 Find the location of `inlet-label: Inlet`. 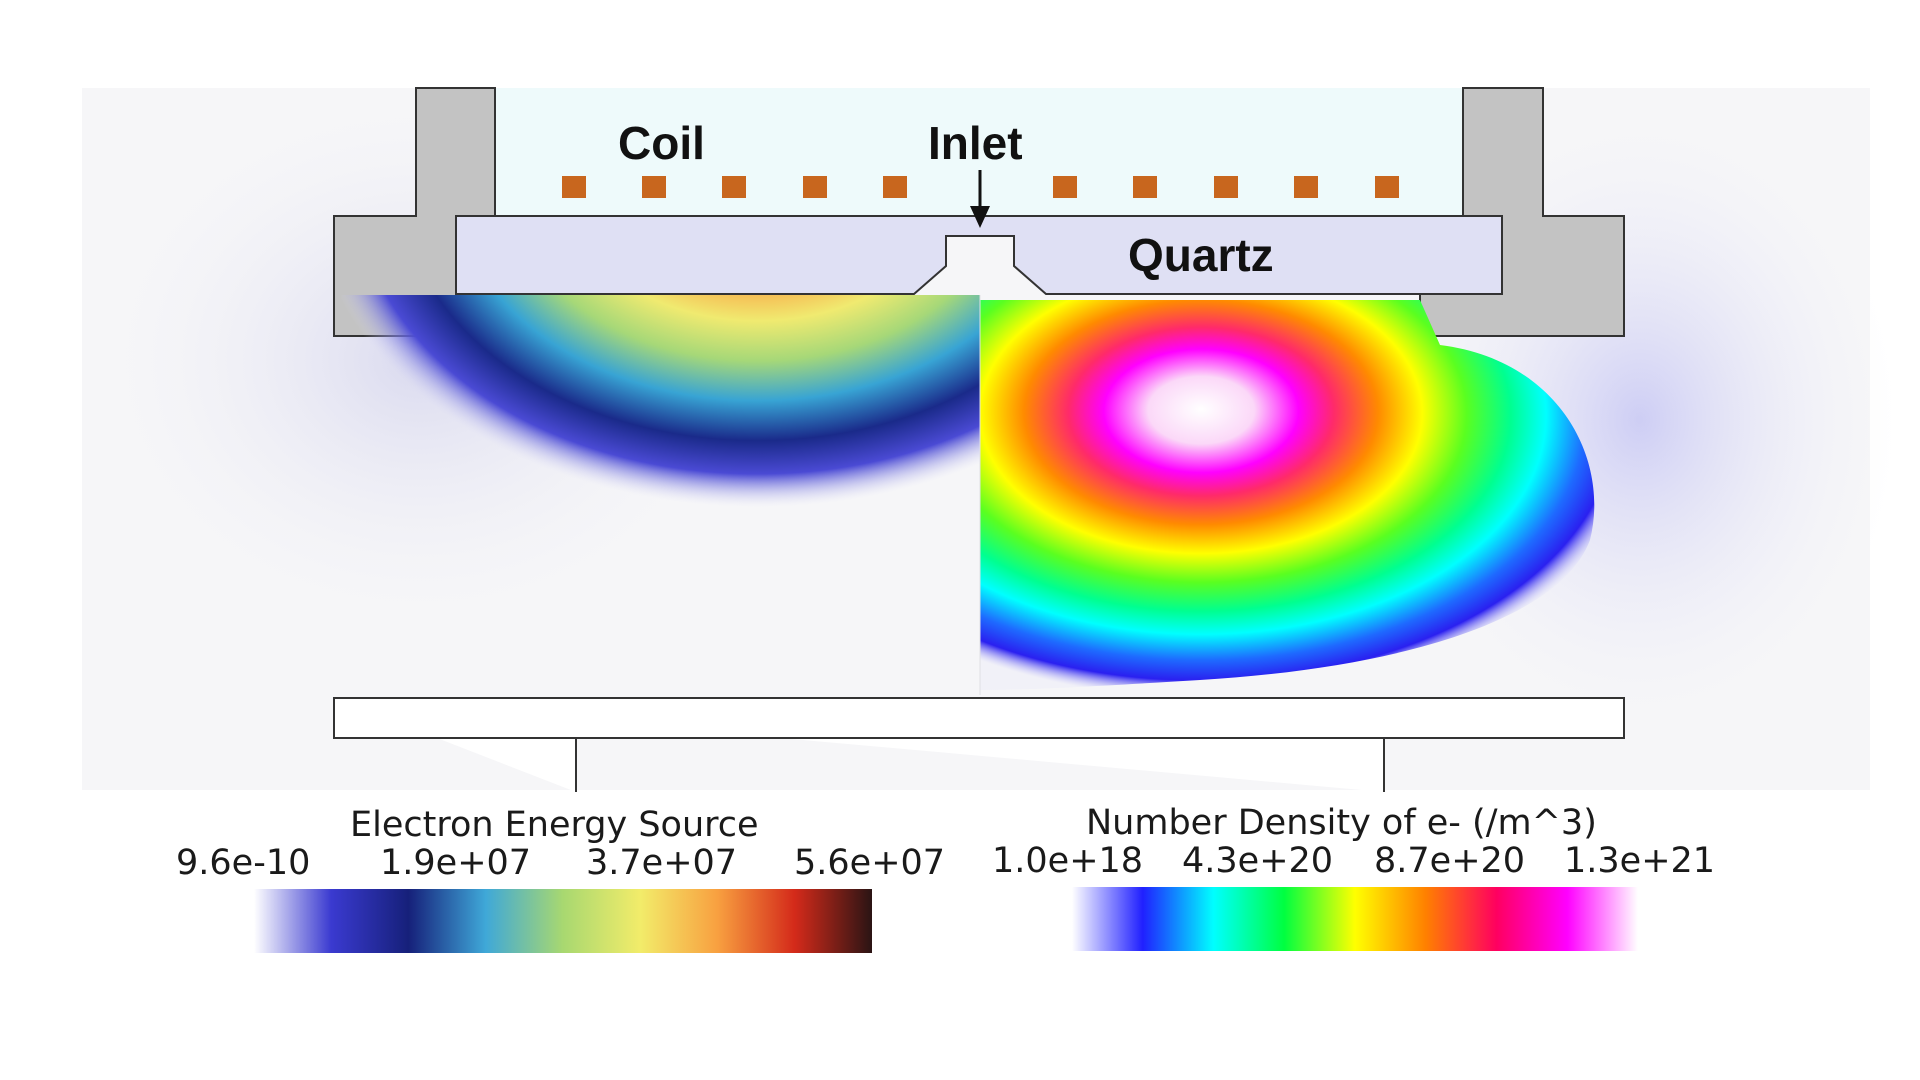

inlet-label: Inlet is located at coordinates (975, 143).